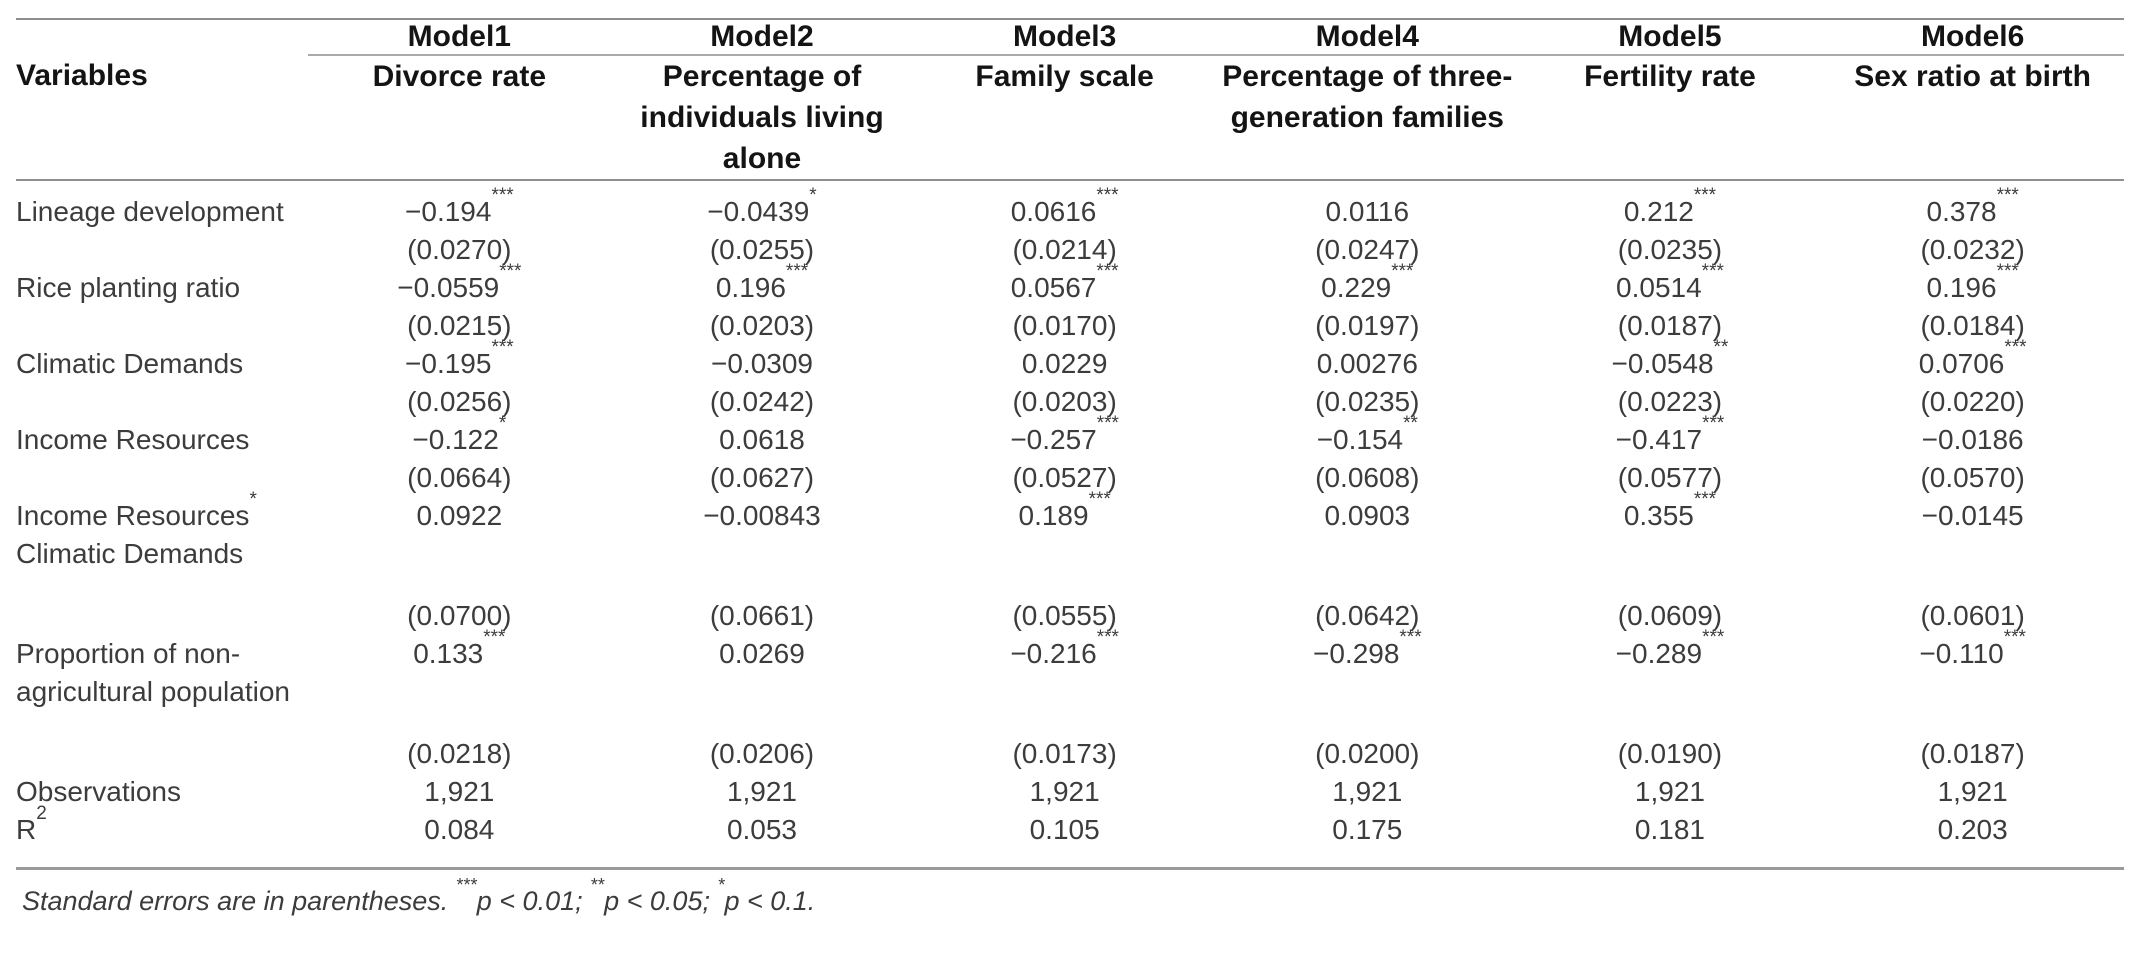 This screenshot has width=2140, height=969. I want to click on corner-cell, so click(162, 37).